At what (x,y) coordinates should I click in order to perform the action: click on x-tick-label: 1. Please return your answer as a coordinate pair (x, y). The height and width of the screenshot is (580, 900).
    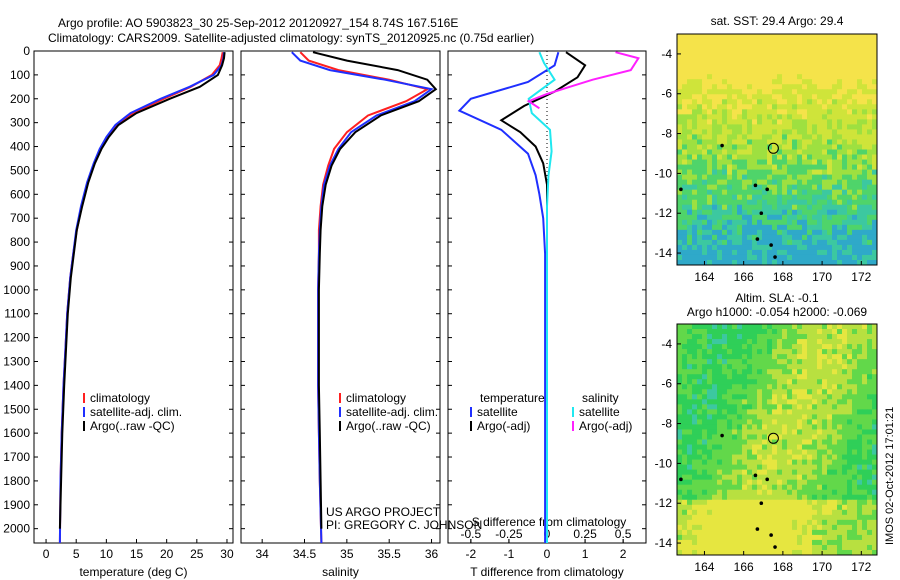
    Looking at the image, I should click on (585, 554).